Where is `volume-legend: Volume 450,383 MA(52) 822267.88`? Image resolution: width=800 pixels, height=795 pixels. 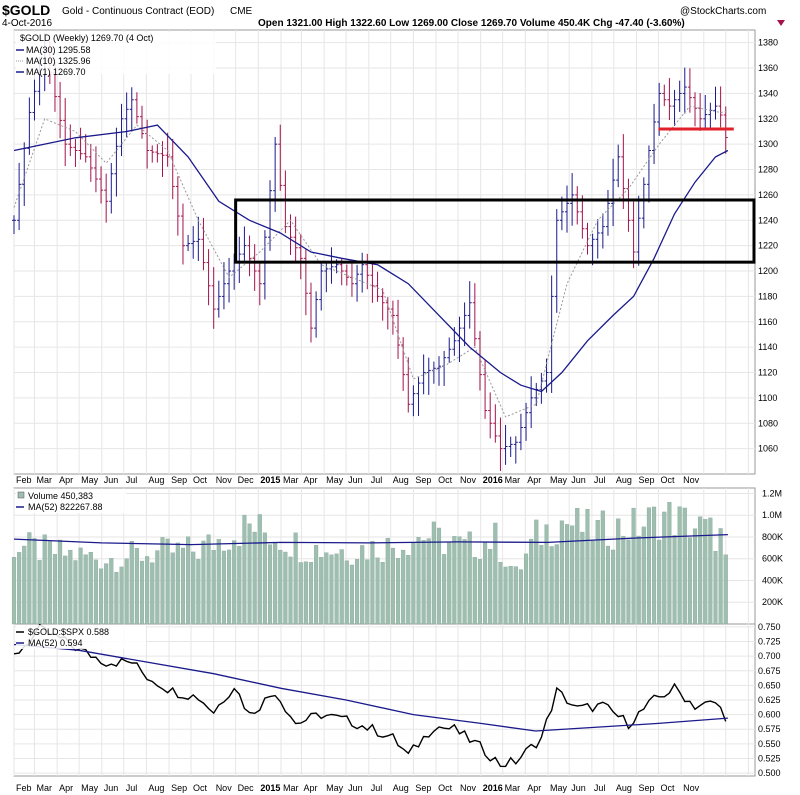 volume-legend: Volume 450,383 MA(52) 822267.88 is located at coordinates (71, 501).